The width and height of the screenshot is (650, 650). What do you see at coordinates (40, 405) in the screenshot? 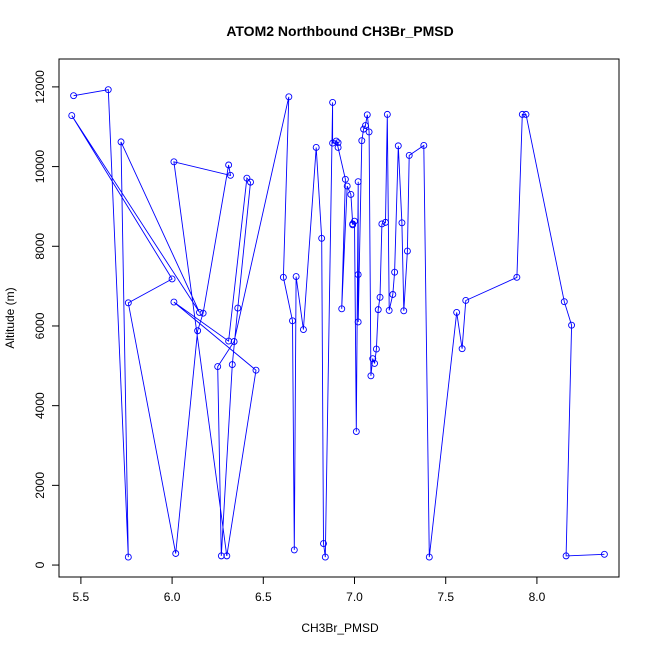
I see `y-tick-label: 4000` at bounding box center [40, 405].